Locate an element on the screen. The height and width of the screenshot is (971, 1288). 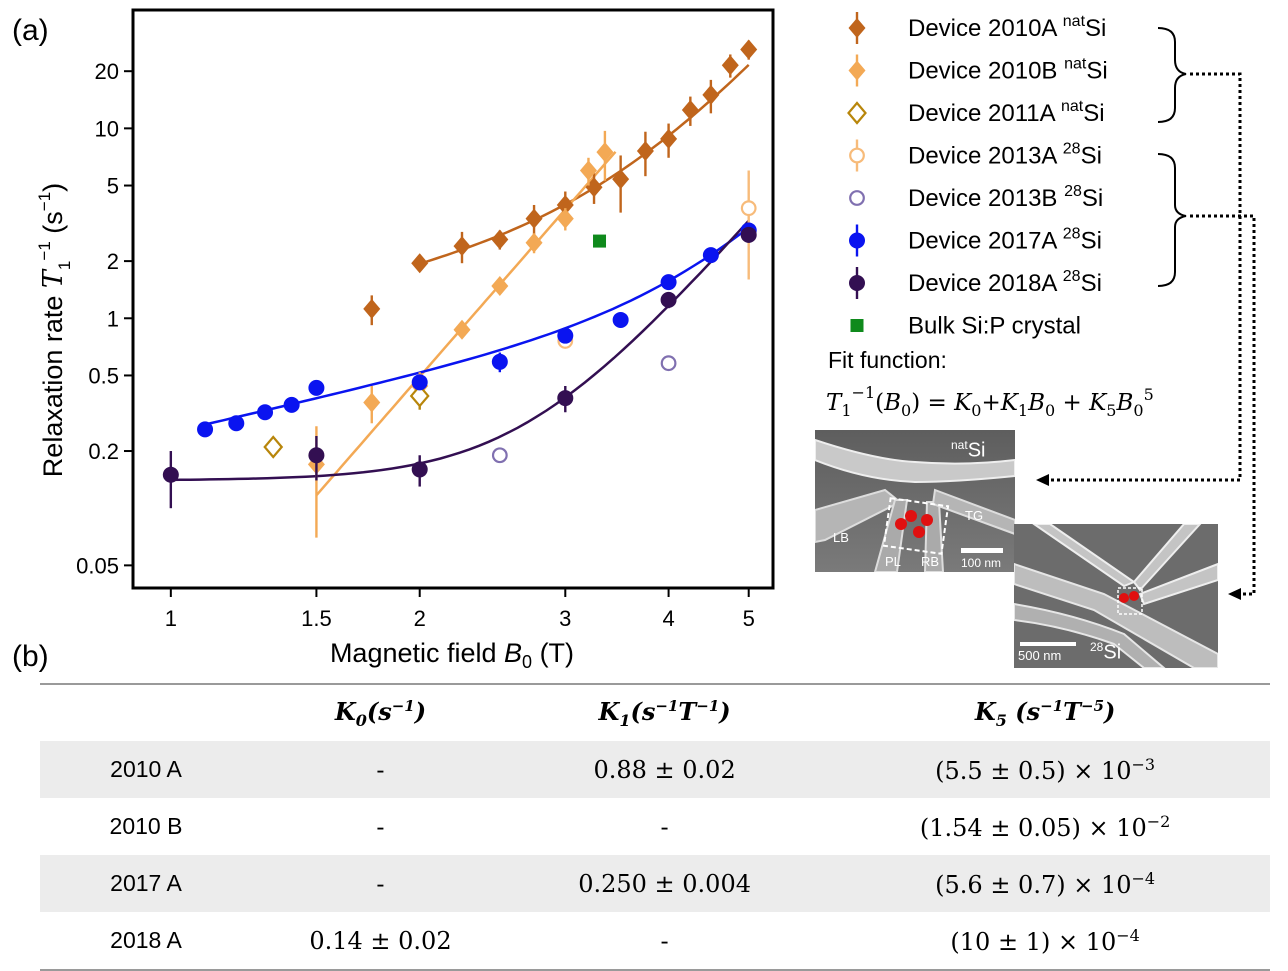
x-tick-label: 1.5 is located at coordinates (316, 618).